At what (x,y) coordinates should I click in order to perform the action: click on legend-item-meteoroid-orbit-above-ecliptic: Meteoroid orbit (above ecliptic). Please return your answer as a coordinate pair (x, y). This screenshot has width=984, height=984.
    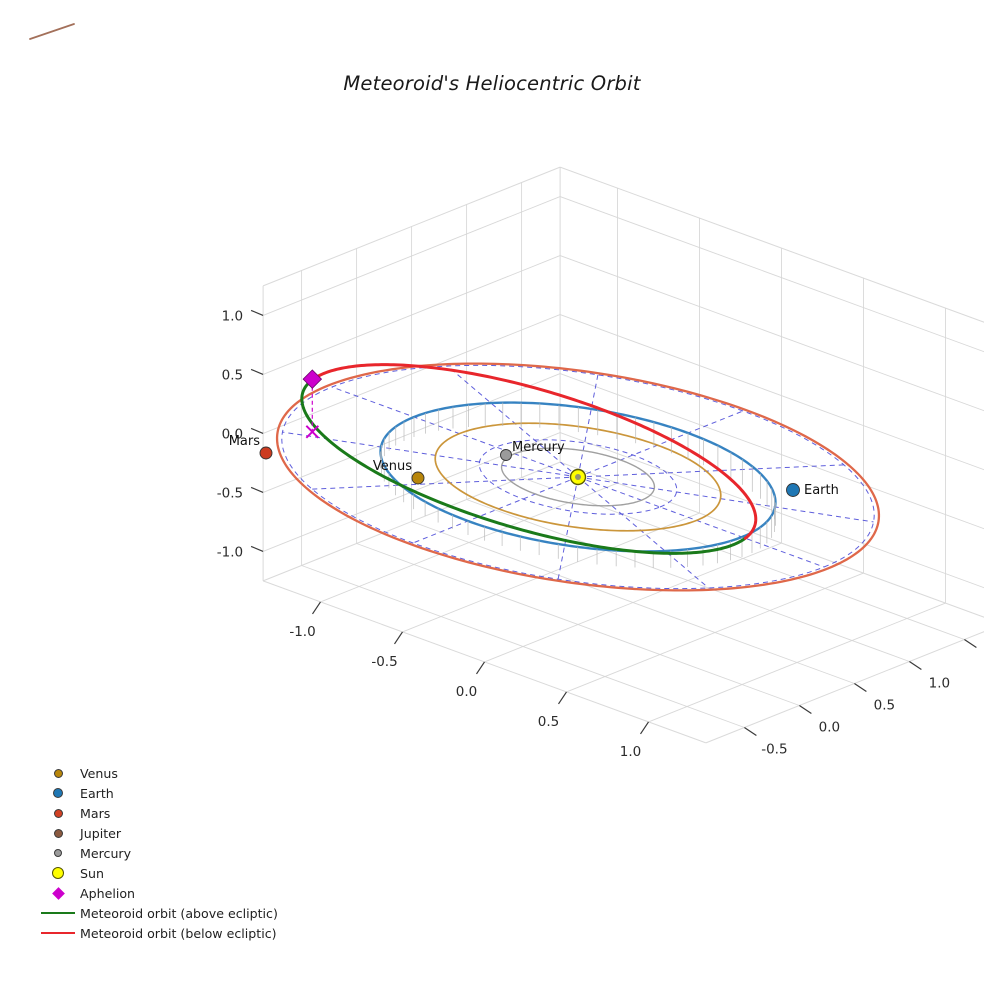
    Looking at the image, I should click on (201, 913).